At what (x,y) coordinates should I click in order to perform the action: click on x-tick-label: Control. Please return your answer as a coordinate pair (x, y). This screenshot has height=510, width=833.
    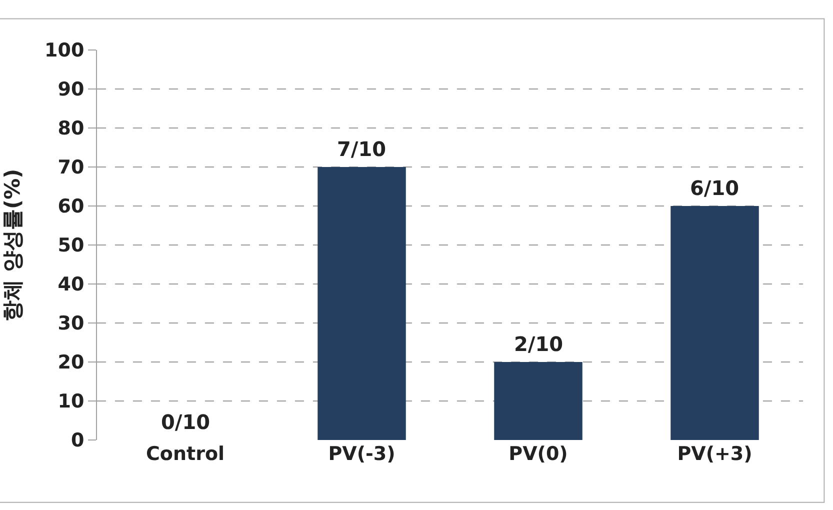
    Looking at the image, I should click on (185, 454).